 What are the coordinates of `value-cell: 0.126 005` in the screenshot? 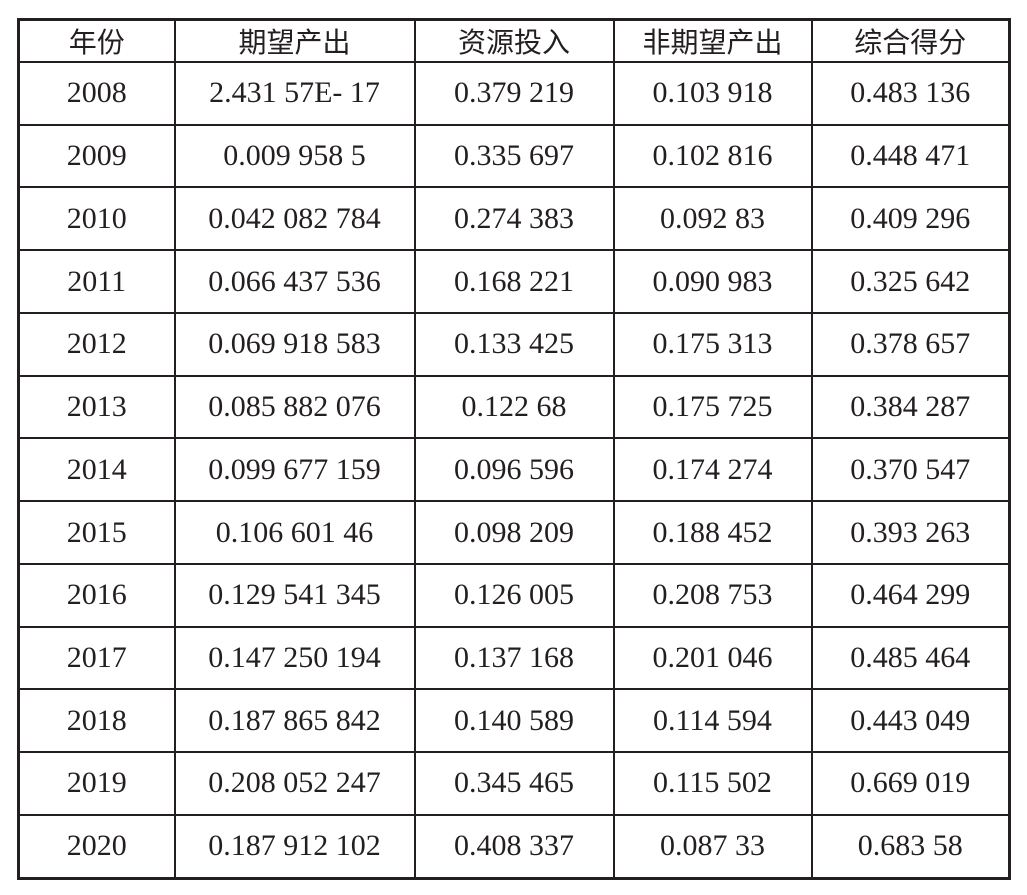 It's located at (514, 595).